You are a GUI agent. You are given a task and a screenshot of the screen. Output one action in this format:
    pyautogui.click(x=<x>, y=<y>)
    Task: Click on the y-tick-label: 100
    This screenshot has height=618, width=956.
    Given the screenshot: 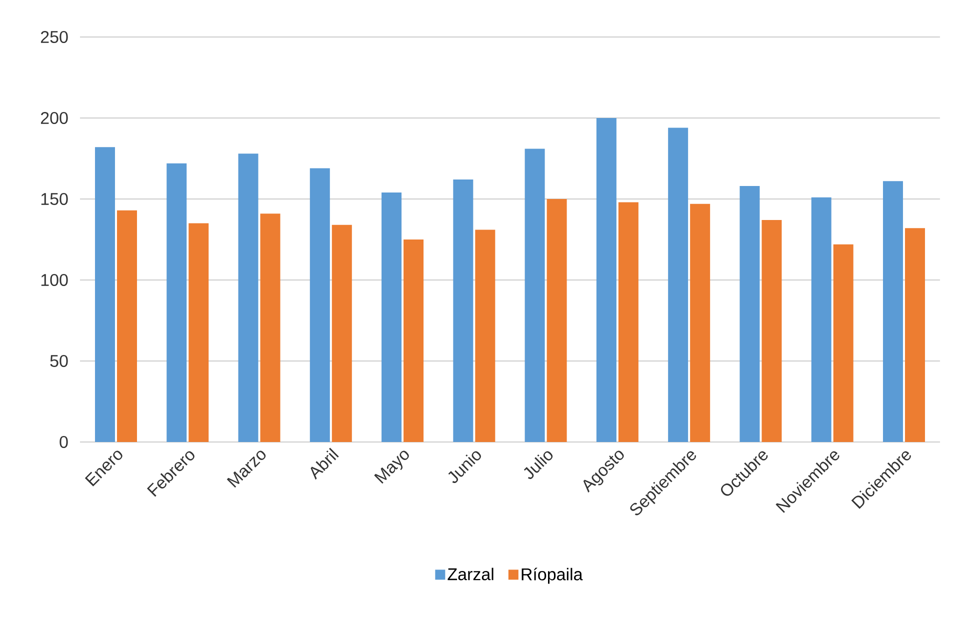 What is the action you would take?
    pyautogui.click(x=54, y=280)
    